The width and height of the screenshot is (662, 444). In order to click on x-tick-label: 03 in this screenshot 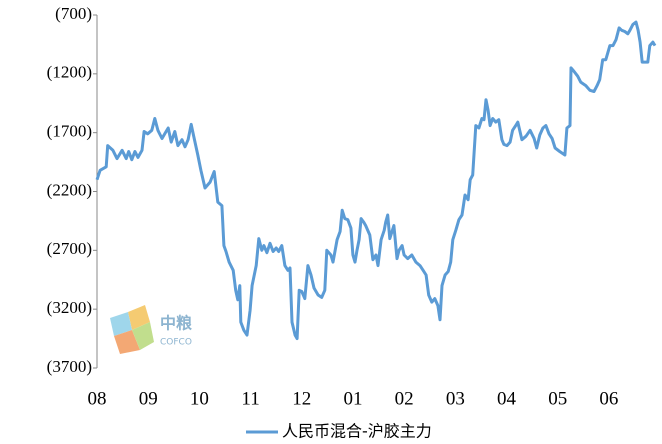, I will do `click(455, 398)`.